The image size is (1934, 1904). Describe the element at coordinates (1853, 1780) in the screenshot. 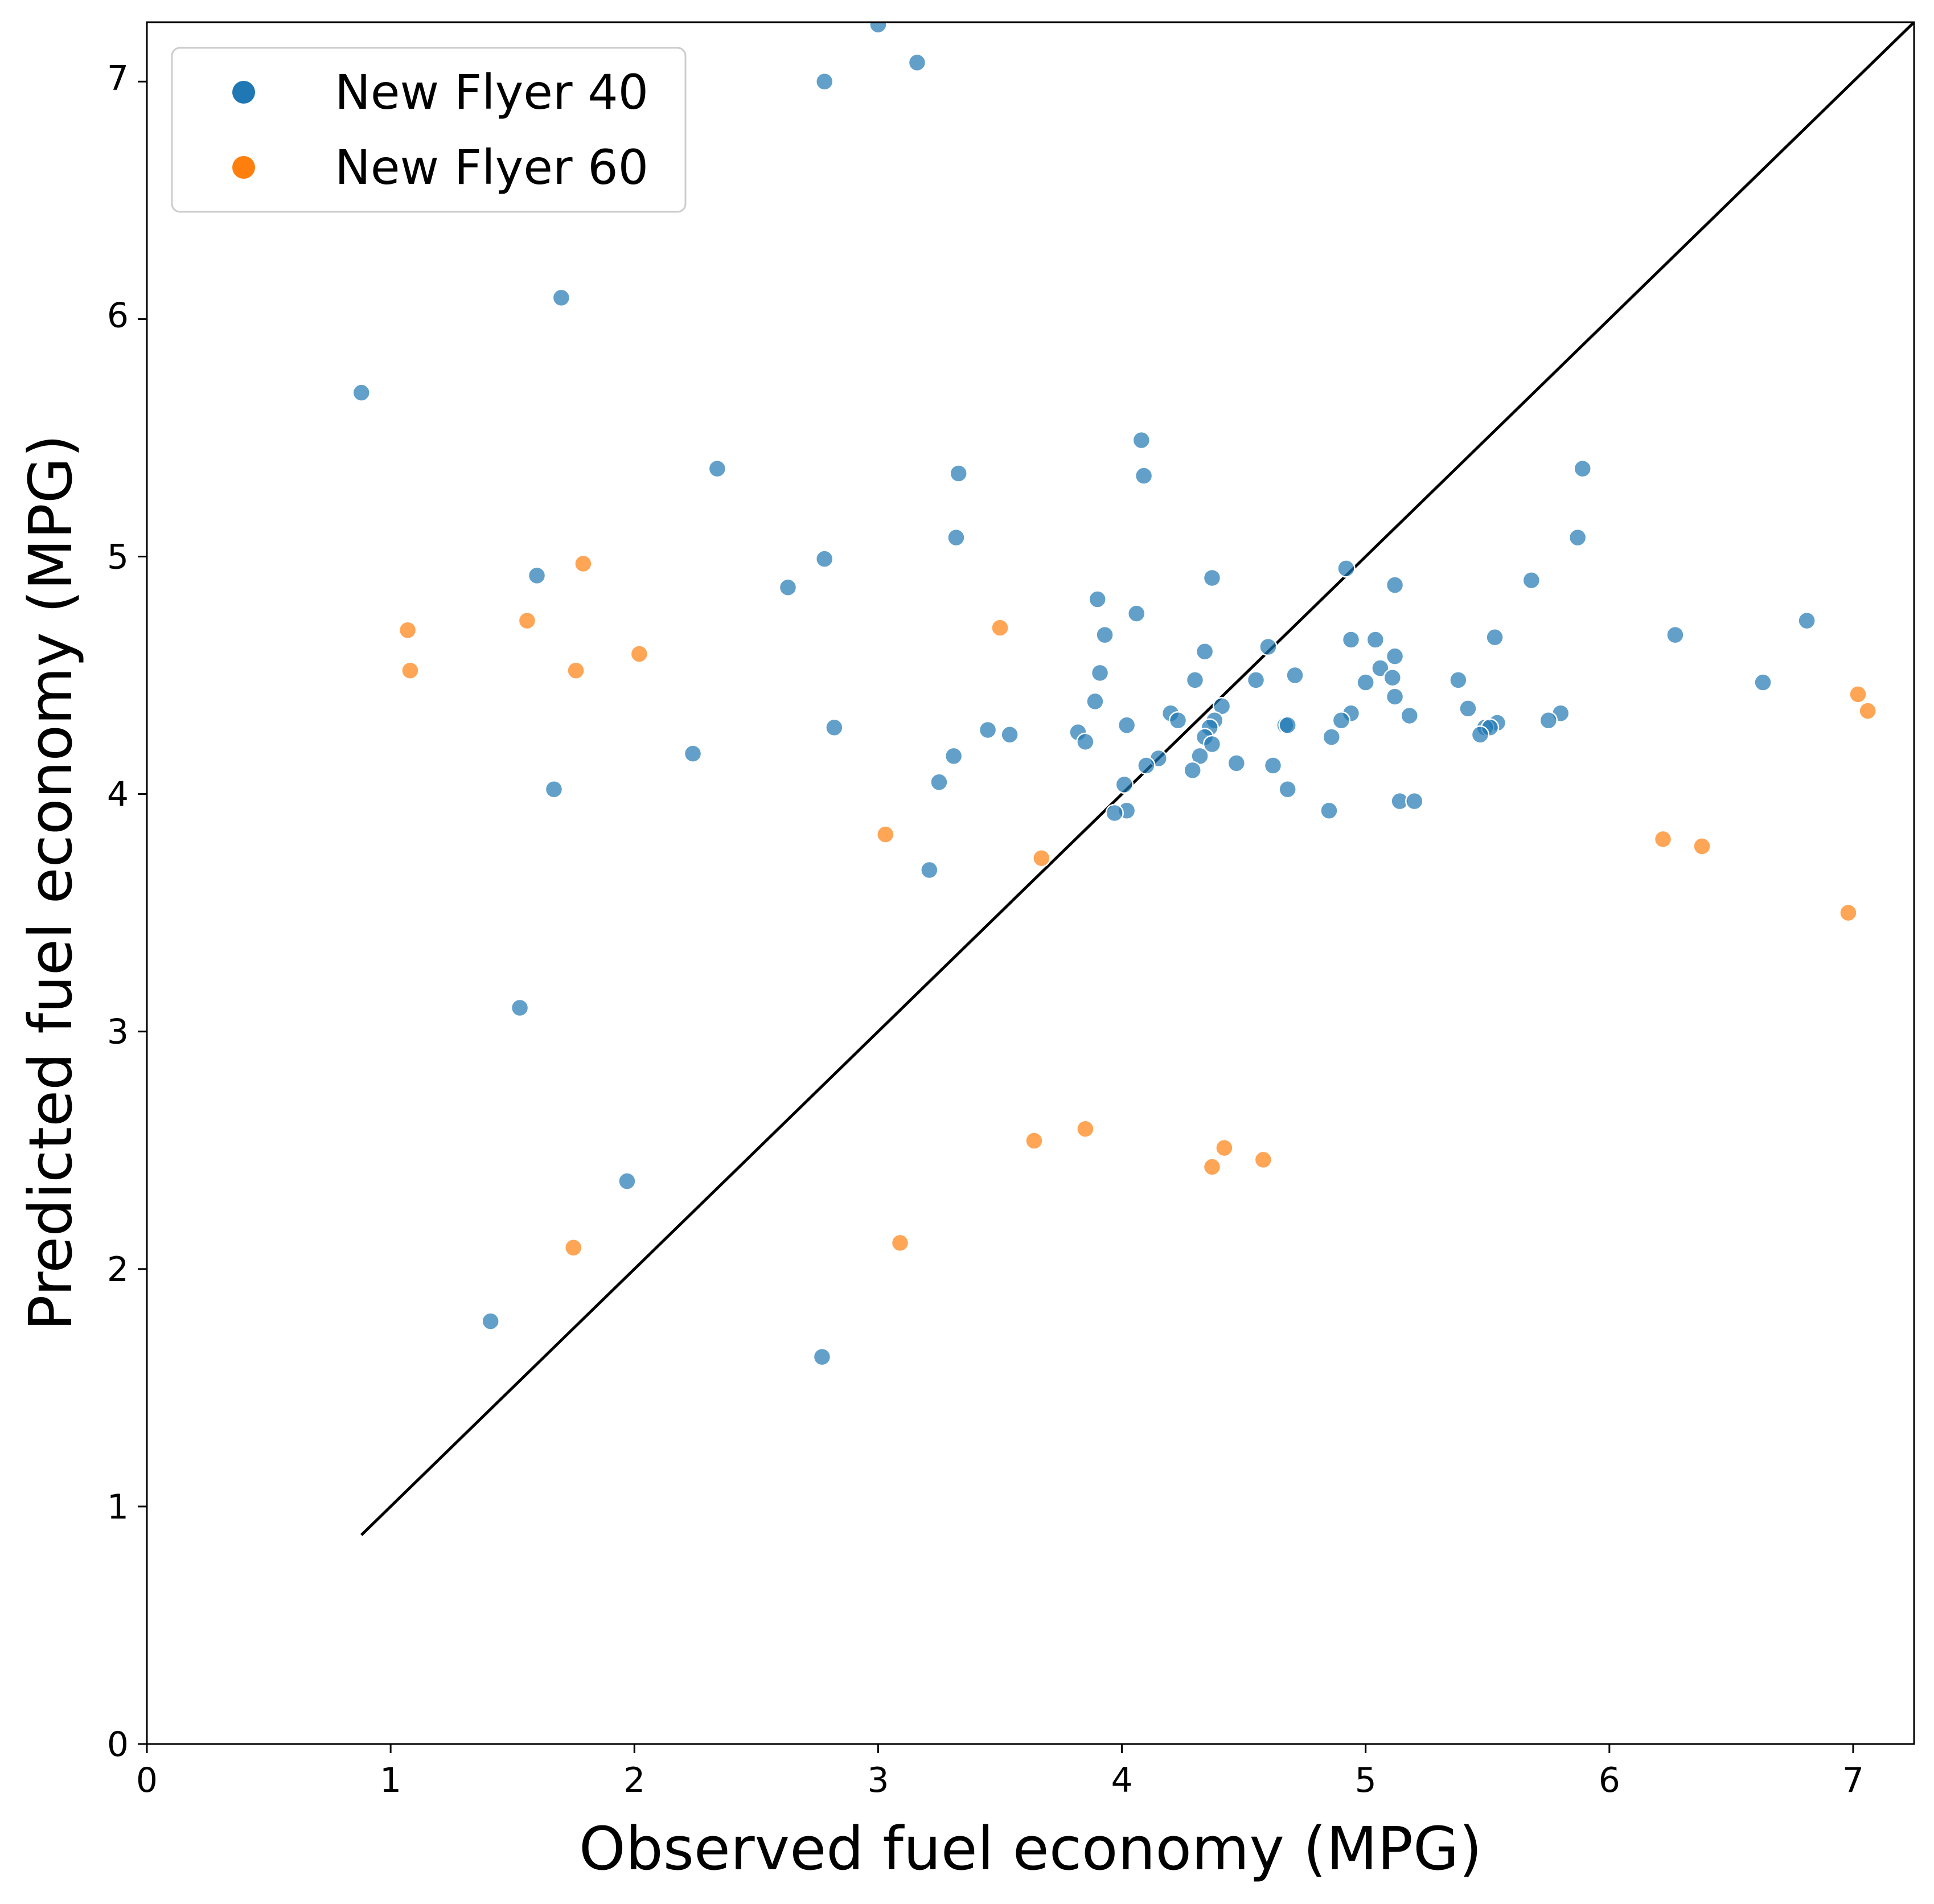

I see `x-tick-label: 7` at that location.